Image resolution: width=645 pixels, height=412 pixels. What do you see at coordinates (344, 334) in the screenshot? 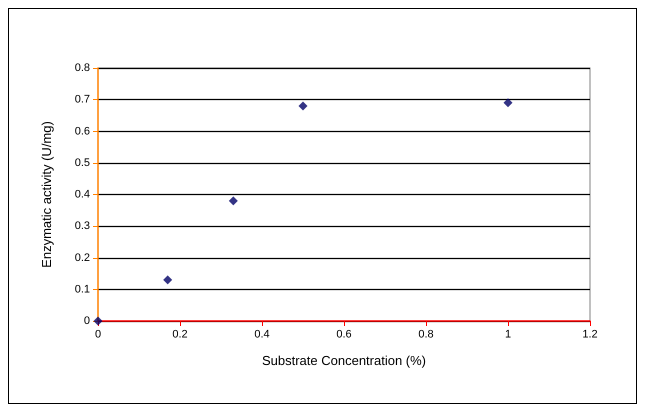
I see `x-tick-label: 0.6` at bounding box center [344, 334].